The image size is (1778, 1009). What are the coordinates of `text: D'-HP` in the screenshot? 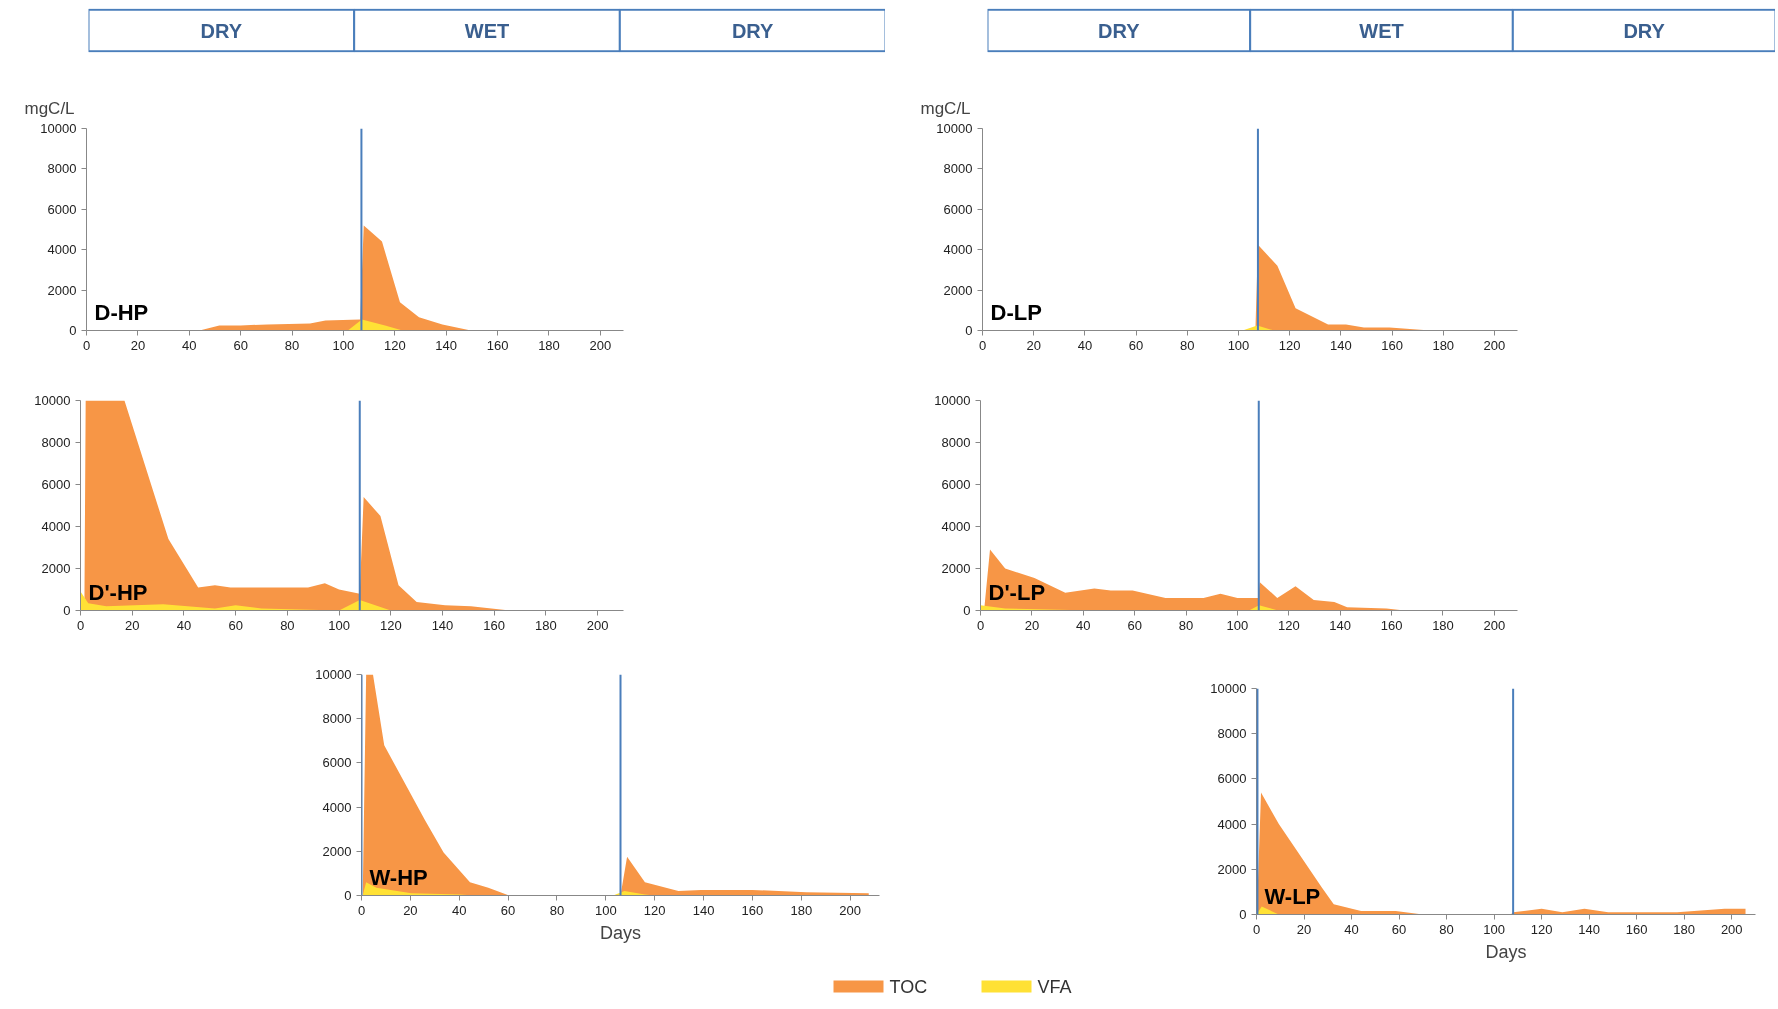 It's located at (118, 592).